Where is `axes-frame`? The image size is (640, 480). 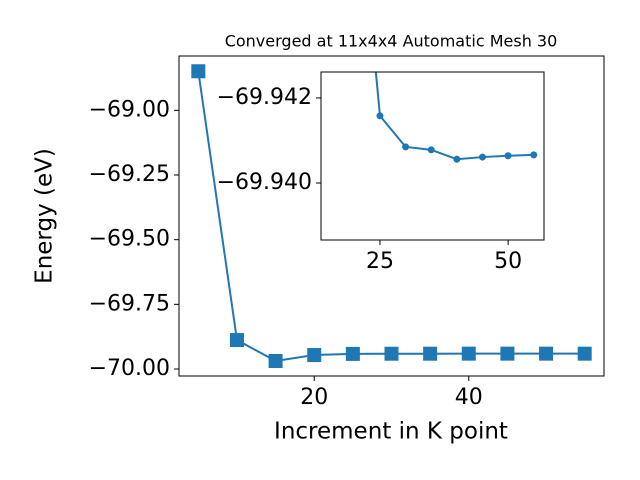
axes-frame is located at coordinates (432, 156).